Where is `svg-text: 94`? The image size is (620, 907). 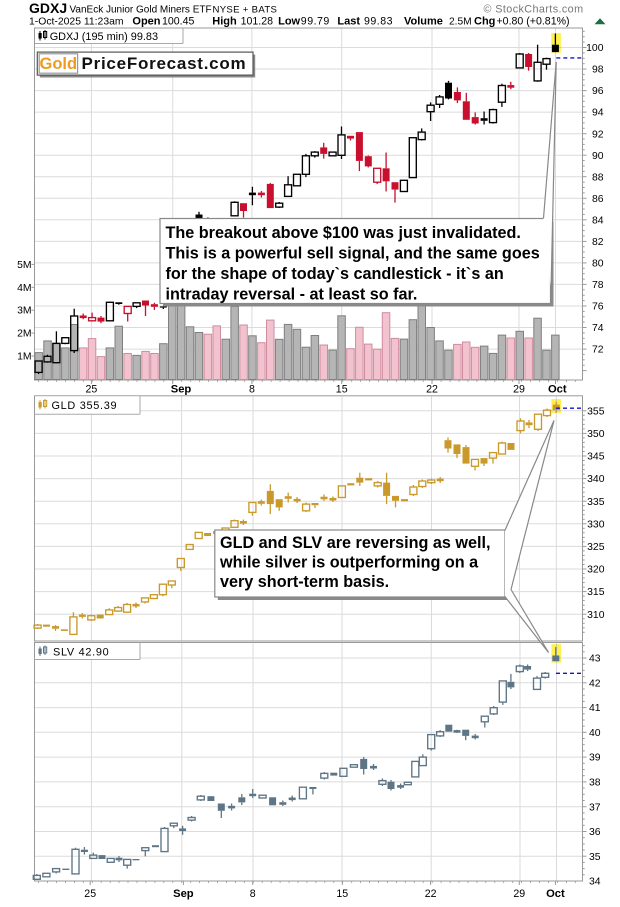 svg-text: 94 is located at coordinates (598, 113).